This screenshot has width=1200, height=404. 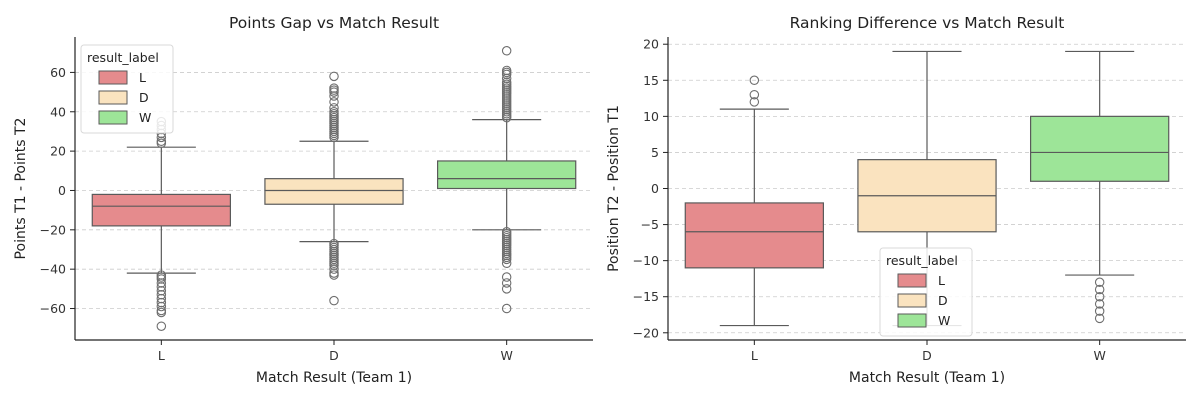 I want to click on ytick-label: 10, so click(x=651, y=116).